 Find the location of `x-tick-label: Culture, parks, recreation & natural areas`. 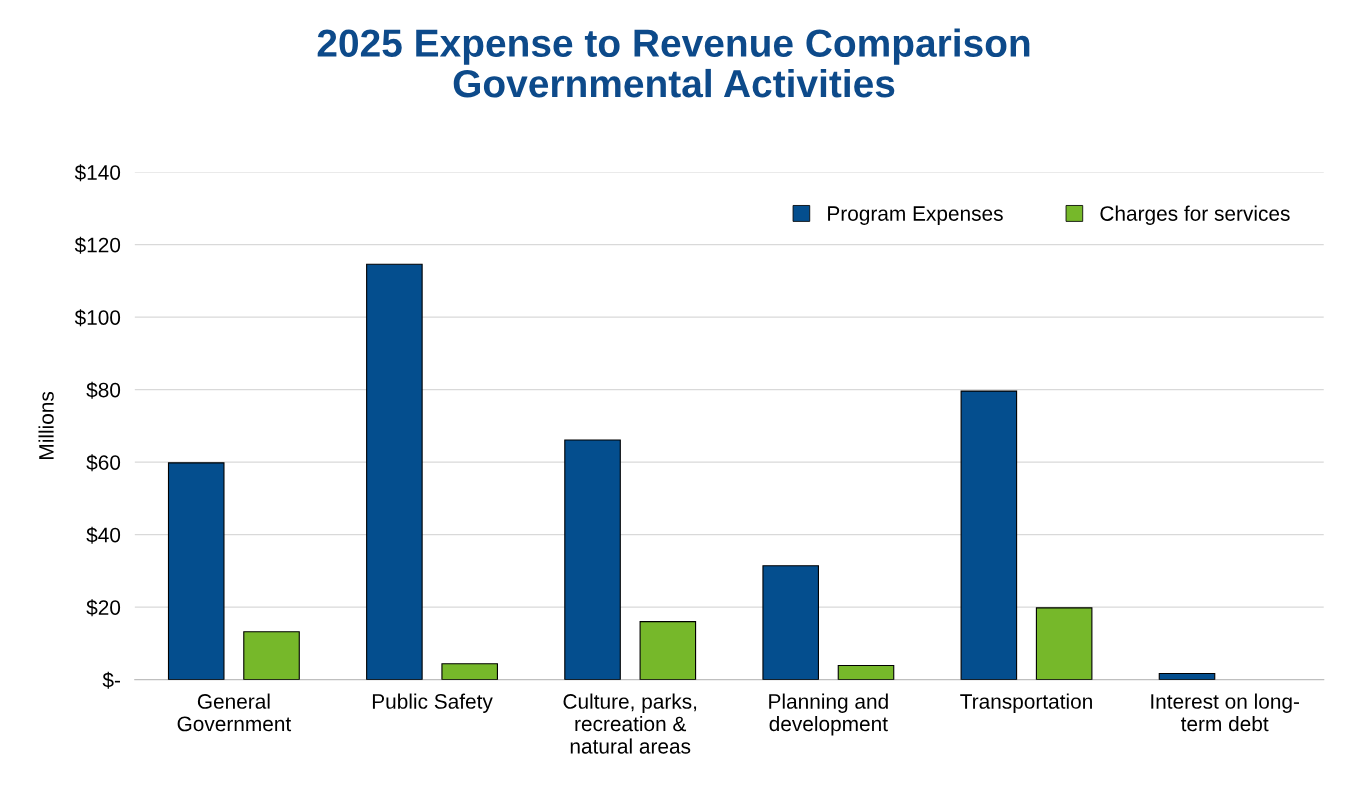

x-tick-label: Culture, parks, recreation & natural areas is located at coordinates (630, 723).